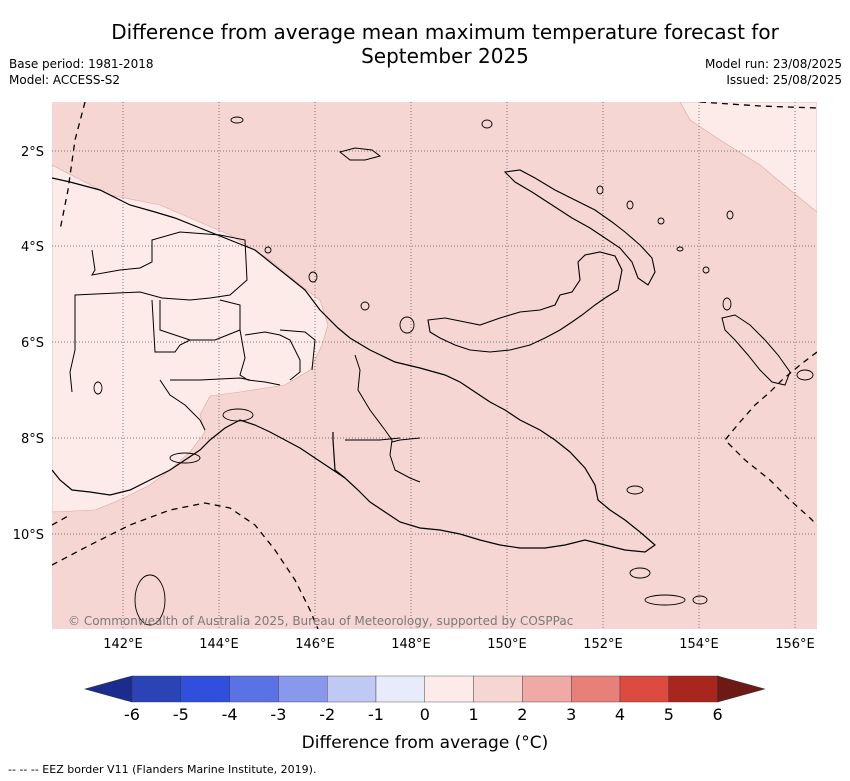 This screenshot has height=781, width=850. I want to click on lat-label: 10°S, so click(28, 535).